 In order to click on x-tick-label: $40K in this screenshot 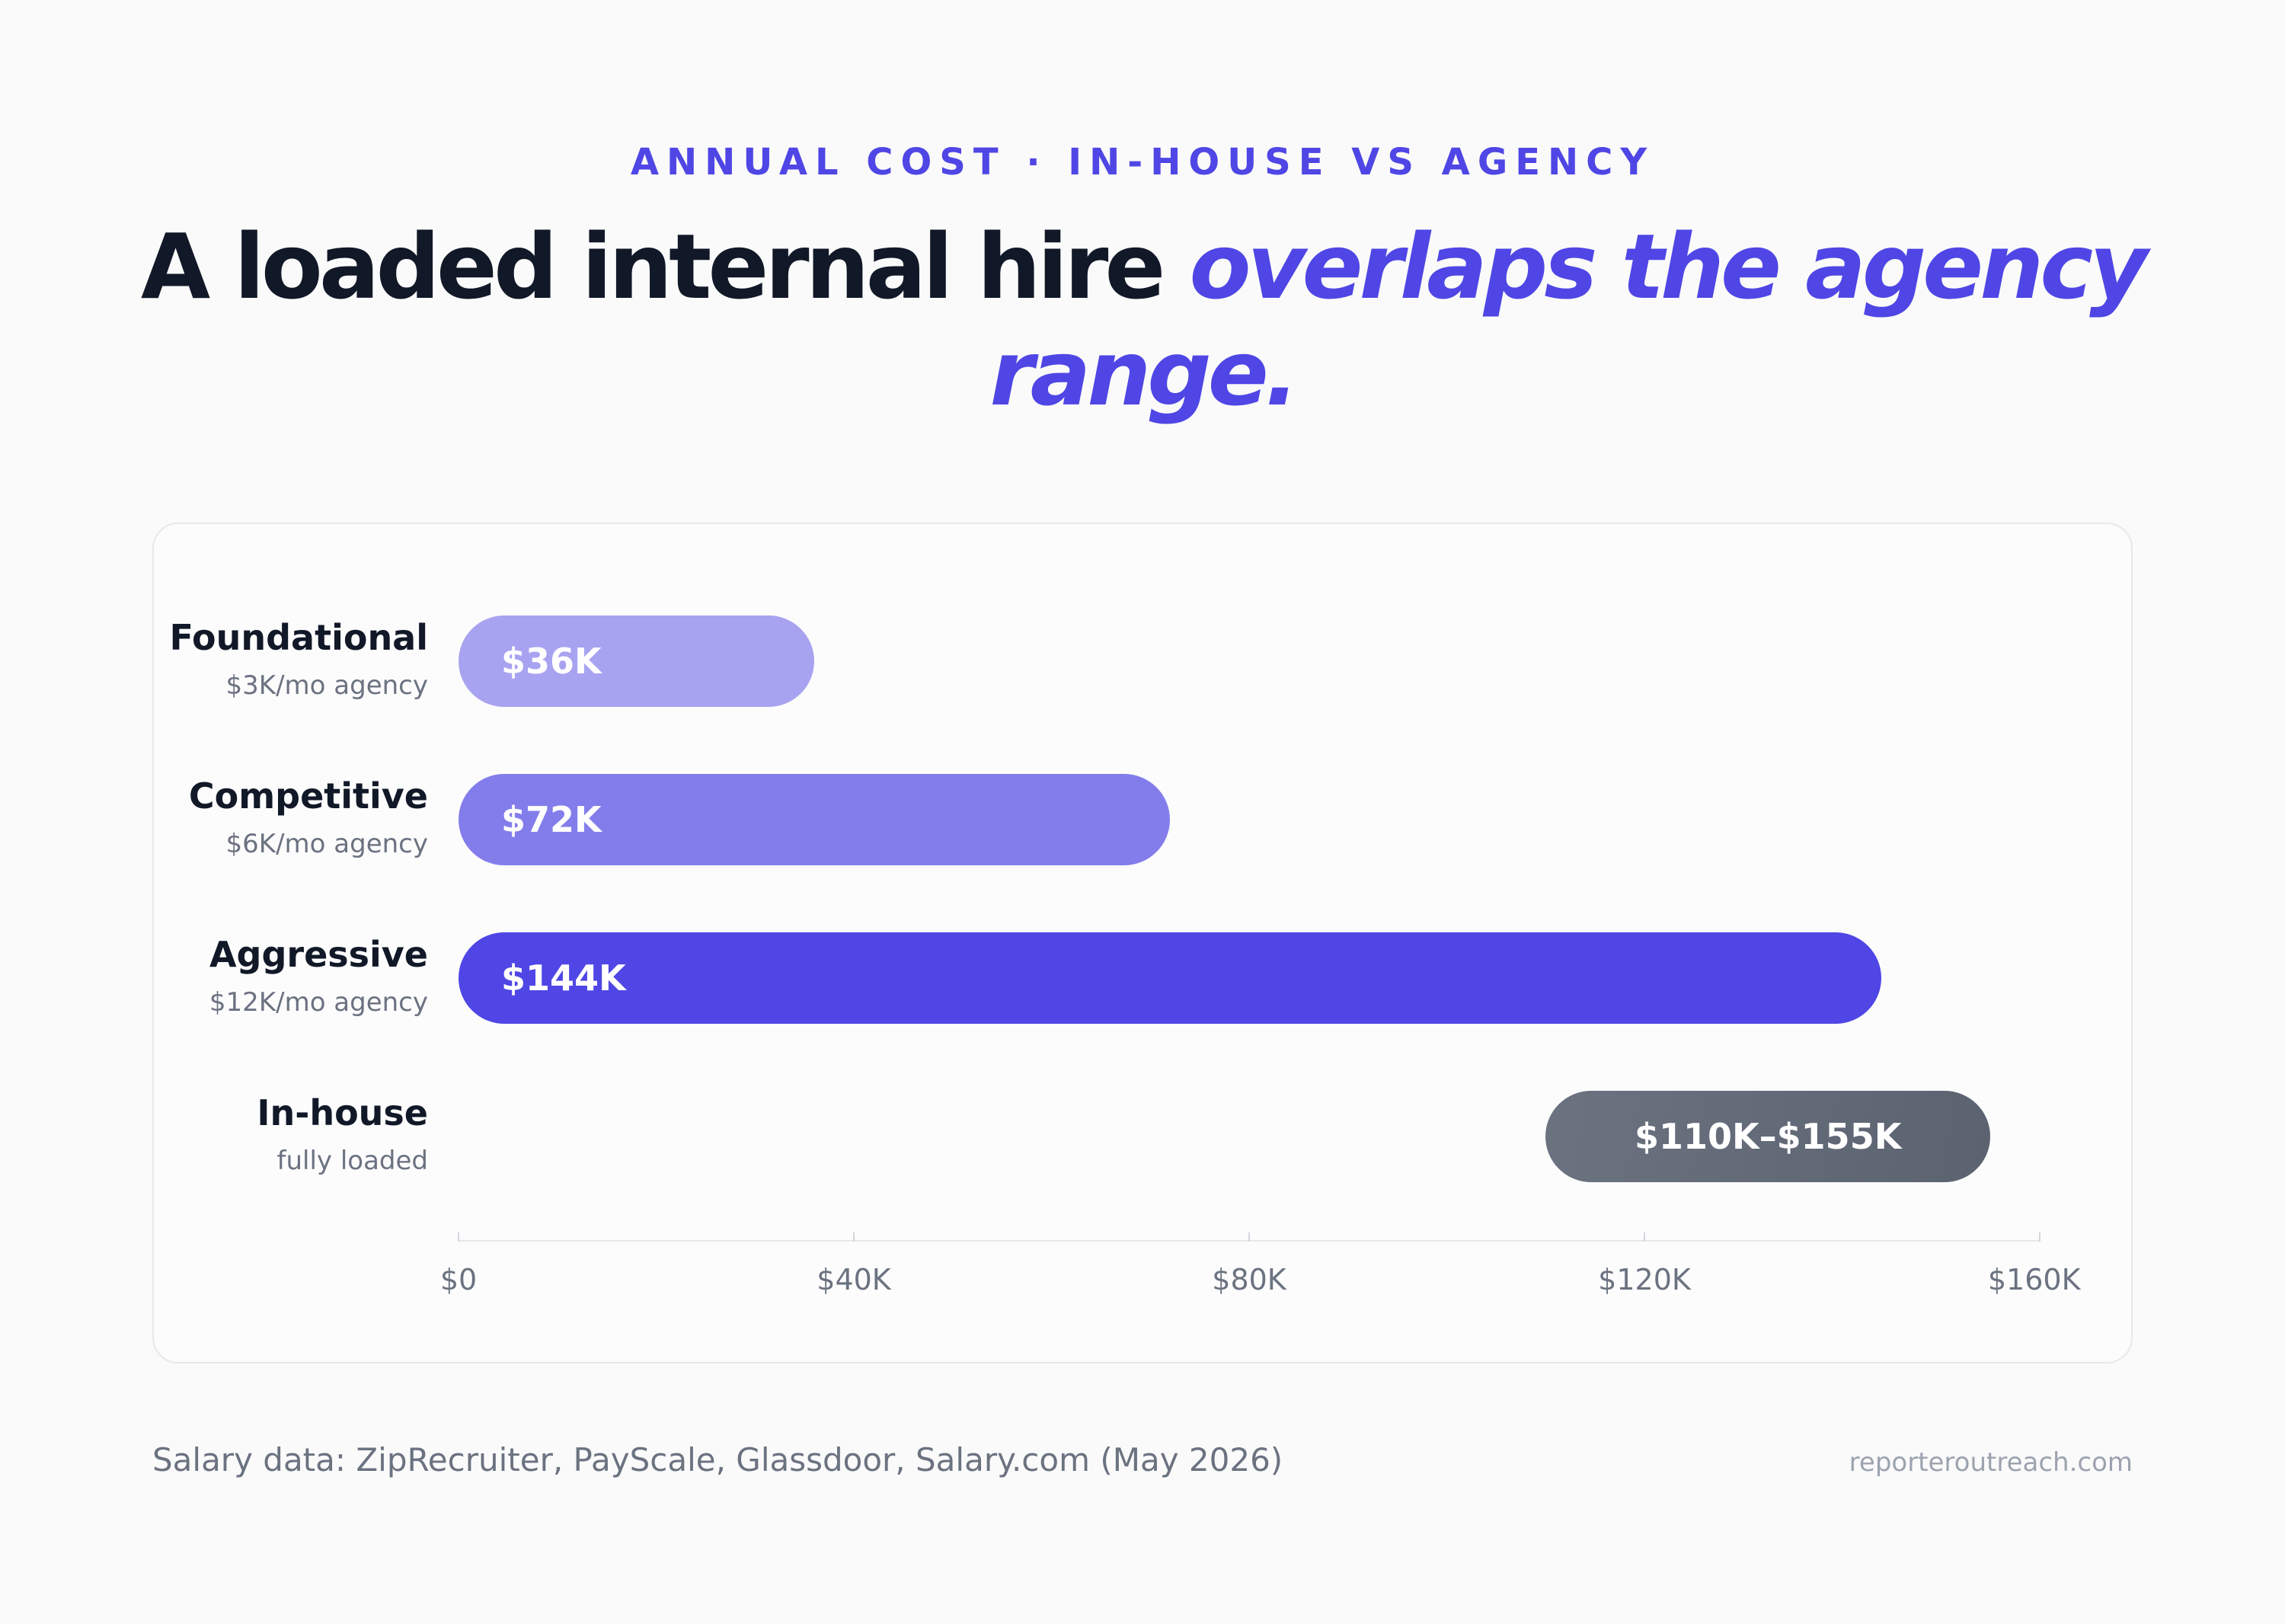, I will do `click(854, 1280)`.